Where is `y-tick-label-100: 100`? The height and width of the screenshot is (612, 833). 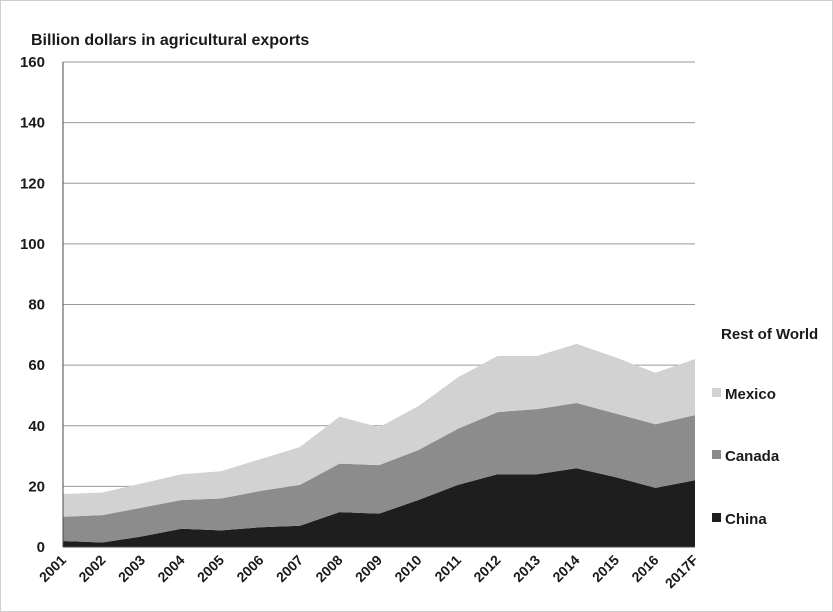 y-tick-label-100: 100 is located at coordinates (32, 244).